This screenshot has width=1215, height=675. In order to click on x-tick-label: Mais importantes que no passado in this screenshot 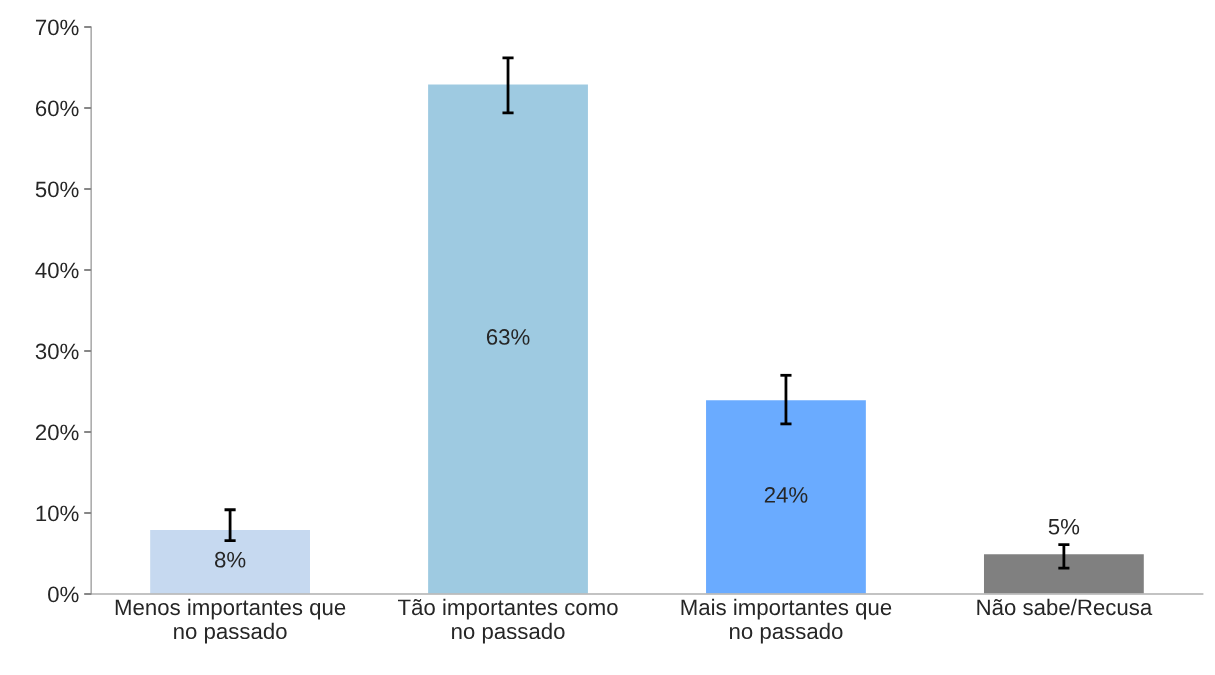, I will do `click(786, 621)`.